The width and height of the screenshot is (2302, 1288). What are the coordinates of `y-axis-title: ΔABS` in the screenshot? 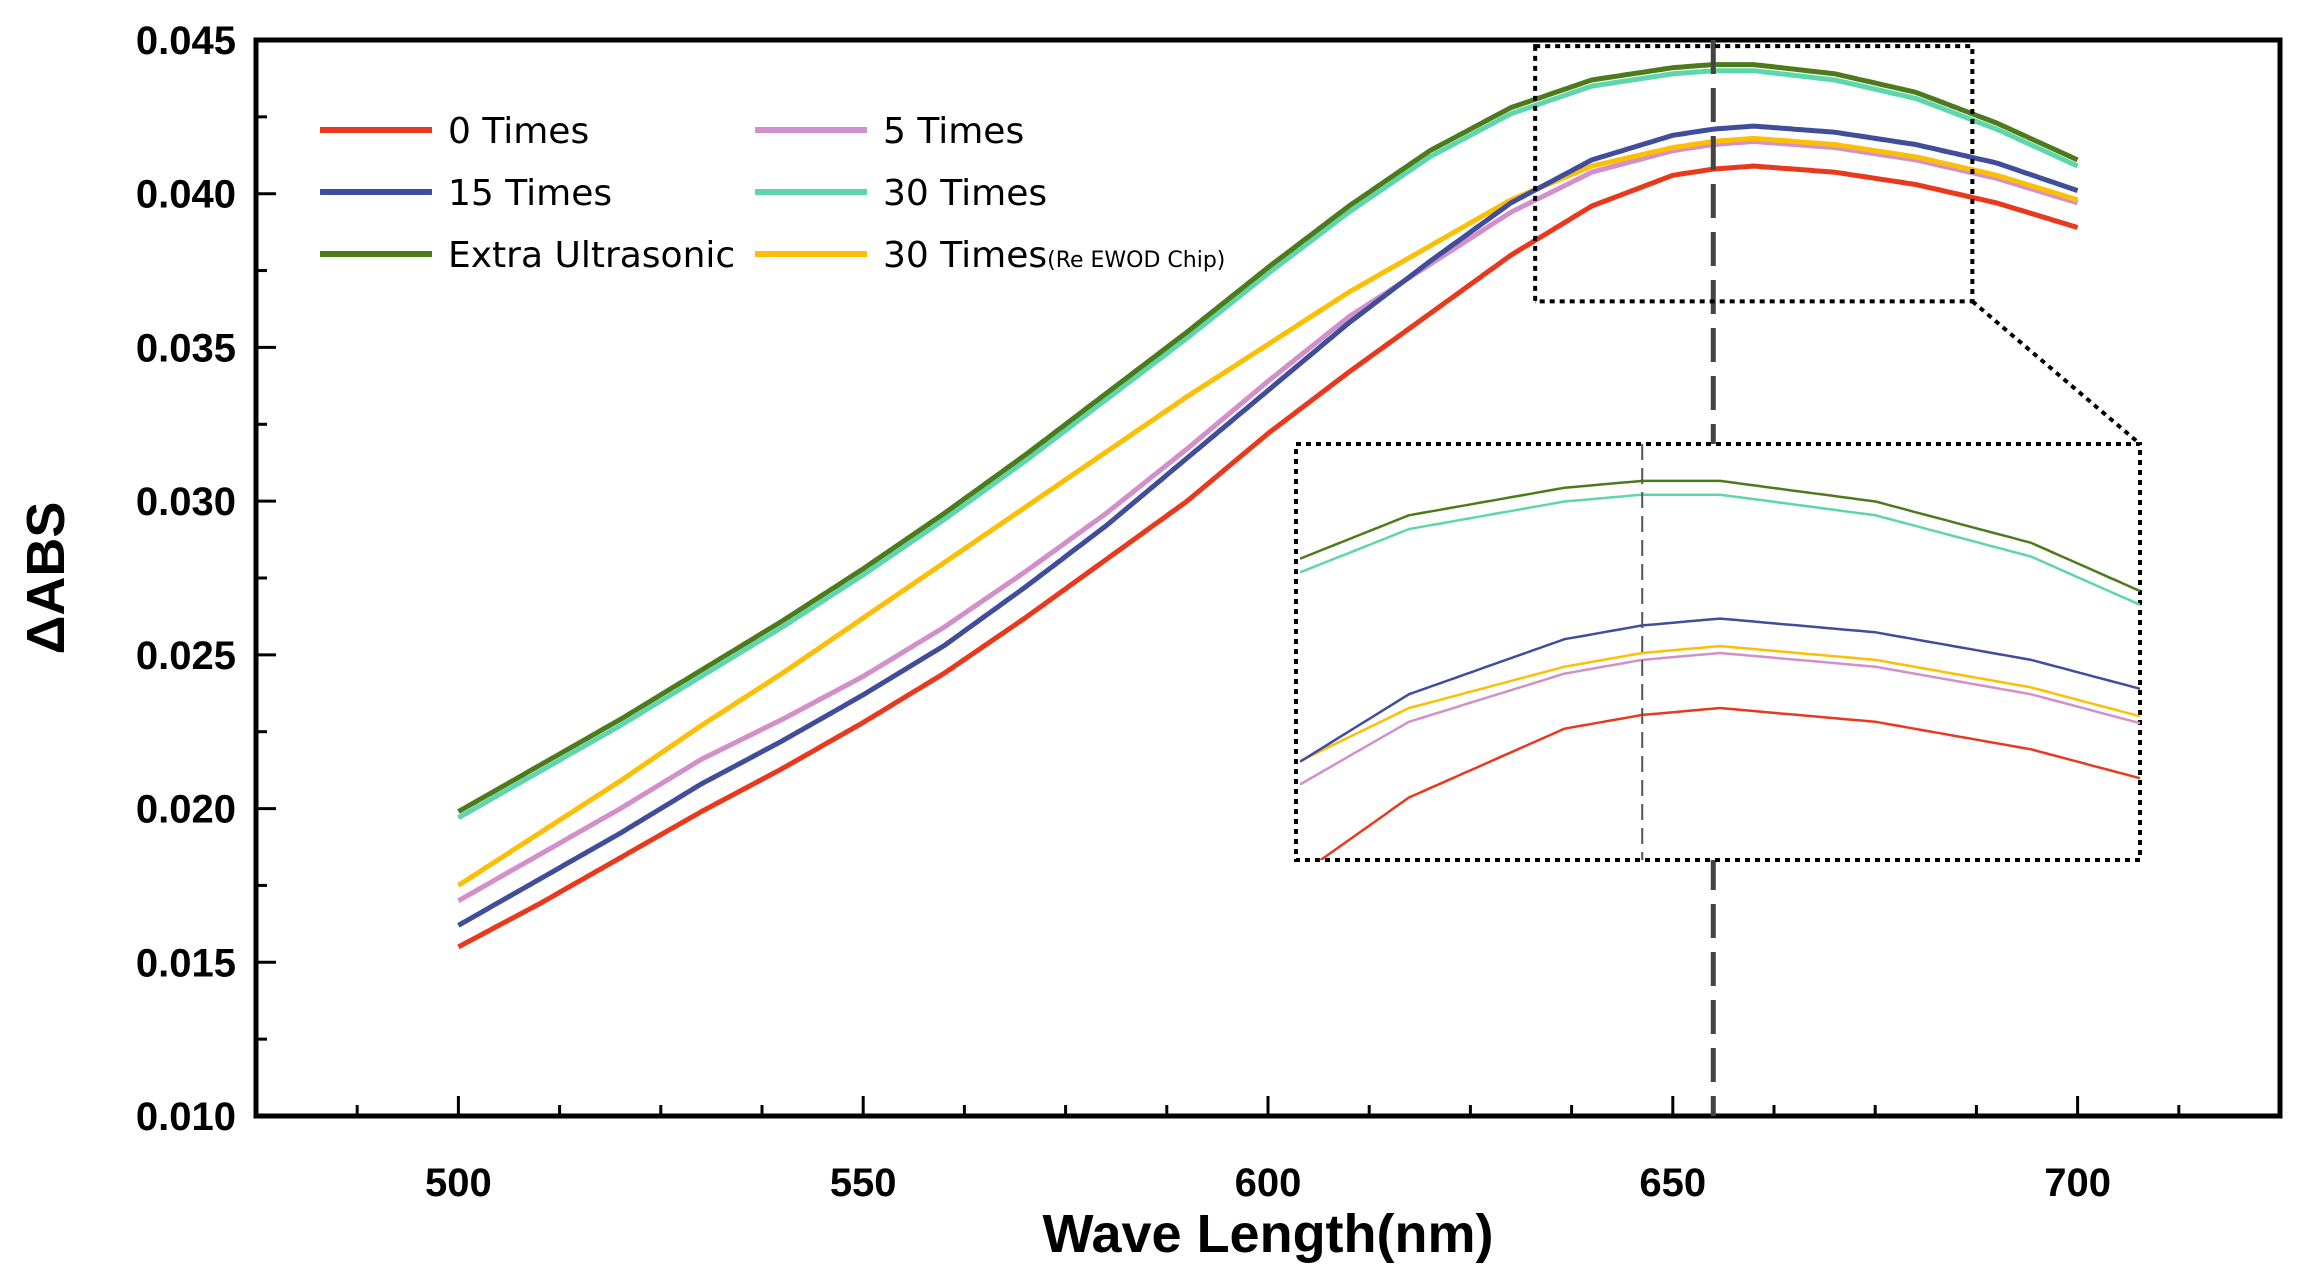 It's located at (46, 578).